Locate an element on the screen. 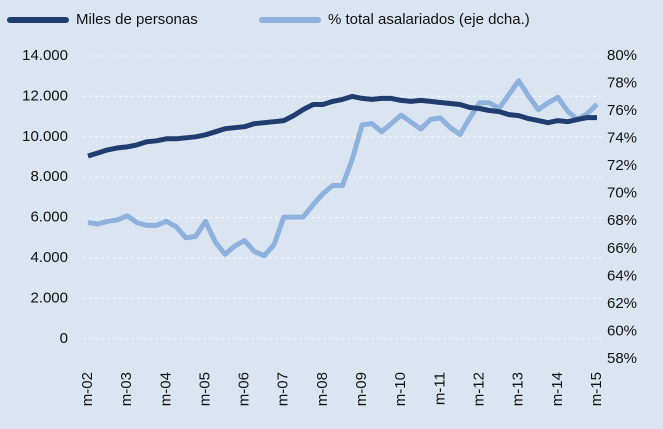 The width and height of the screenshot is (663, 429). y2-tick-label: 78% is located at coordinates (622, 83).